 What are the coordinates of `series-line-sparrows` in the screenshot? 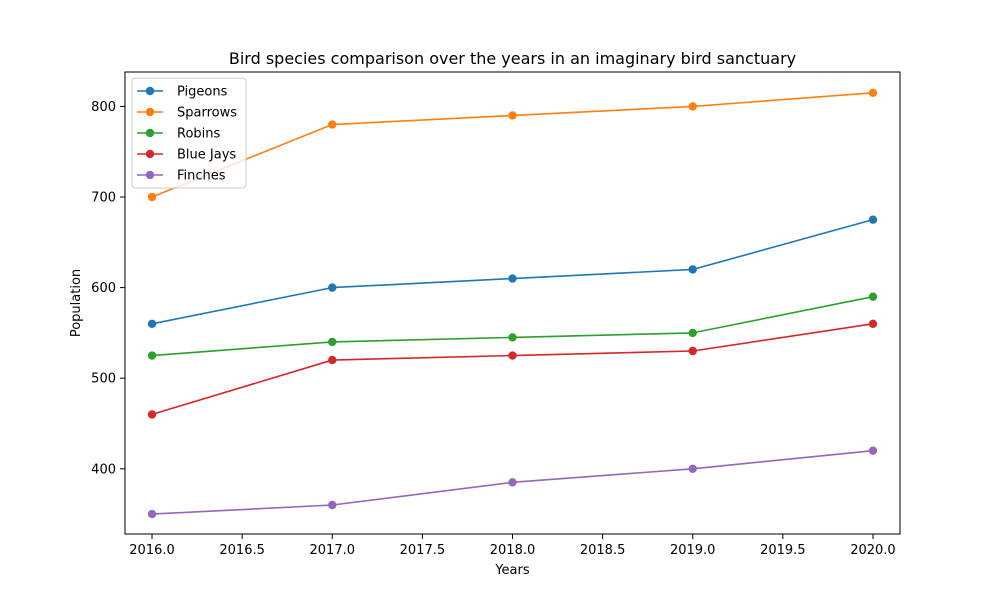 It's located at (512, 145).